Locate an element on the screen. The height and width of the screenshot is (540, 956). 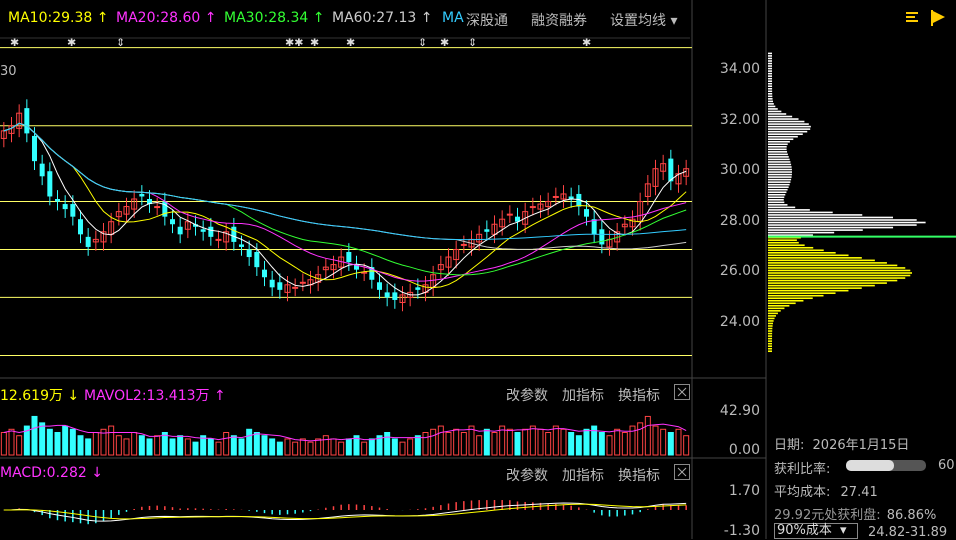
chip-date-row: 日期: 2026年1月15日 is located at coordinates (841, 443).